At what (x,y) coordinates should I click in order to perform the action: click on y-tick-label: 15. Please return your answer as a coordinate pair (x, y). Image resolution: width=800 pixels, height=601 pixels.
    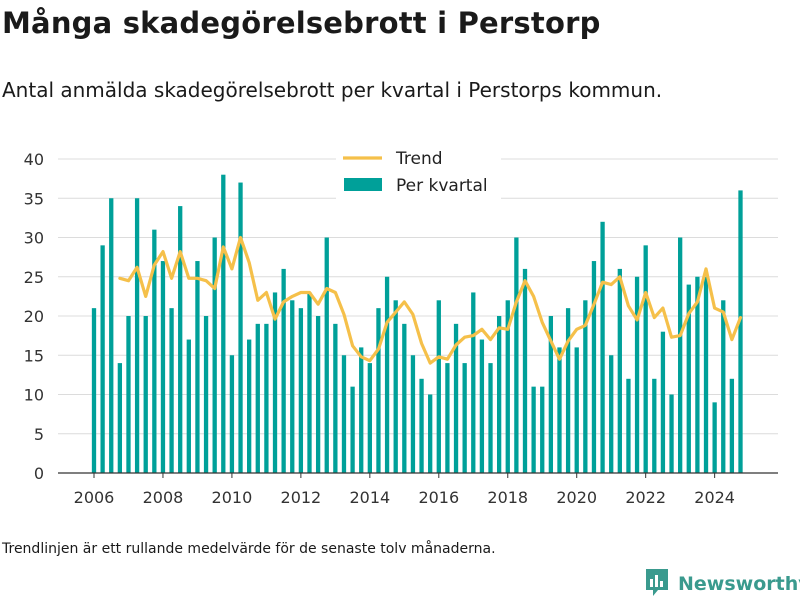
    Looking at the image, I should click on (34, 355).